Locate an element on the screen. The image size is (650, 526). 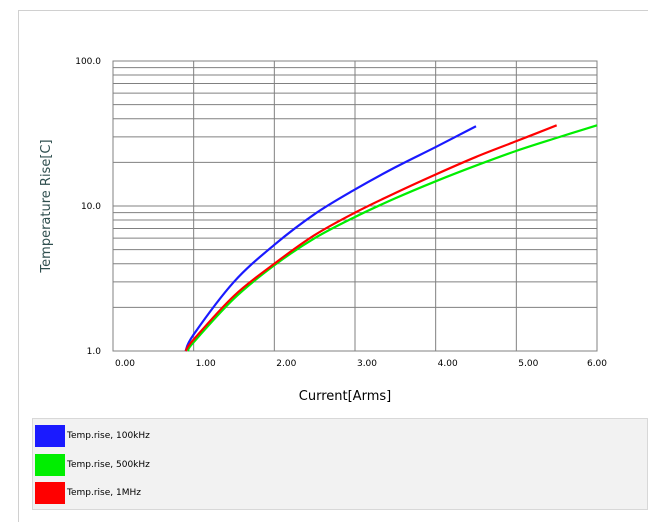
y-tick-label: 1.0 is located at coordinates (94, 352).